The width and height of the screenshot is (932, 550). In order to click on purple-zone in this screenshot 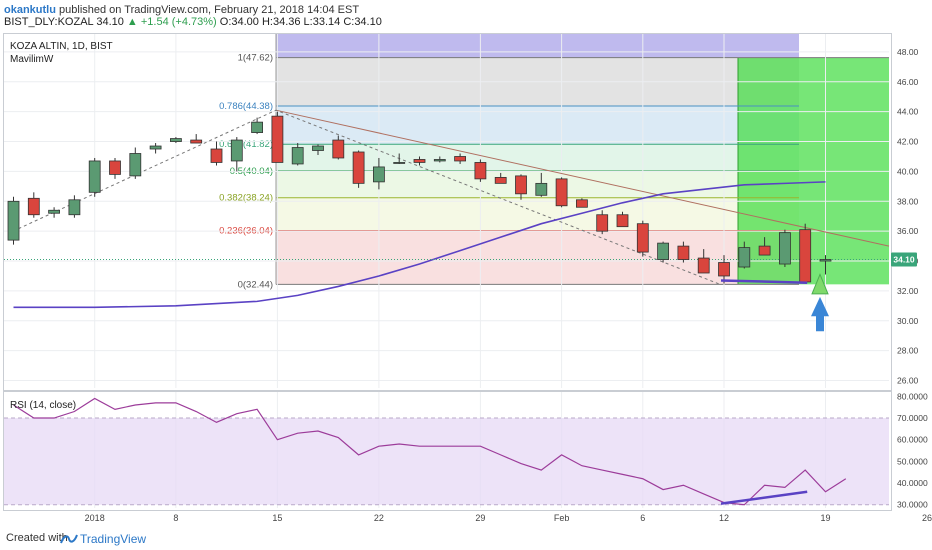, I will do `click(537, 46)`.